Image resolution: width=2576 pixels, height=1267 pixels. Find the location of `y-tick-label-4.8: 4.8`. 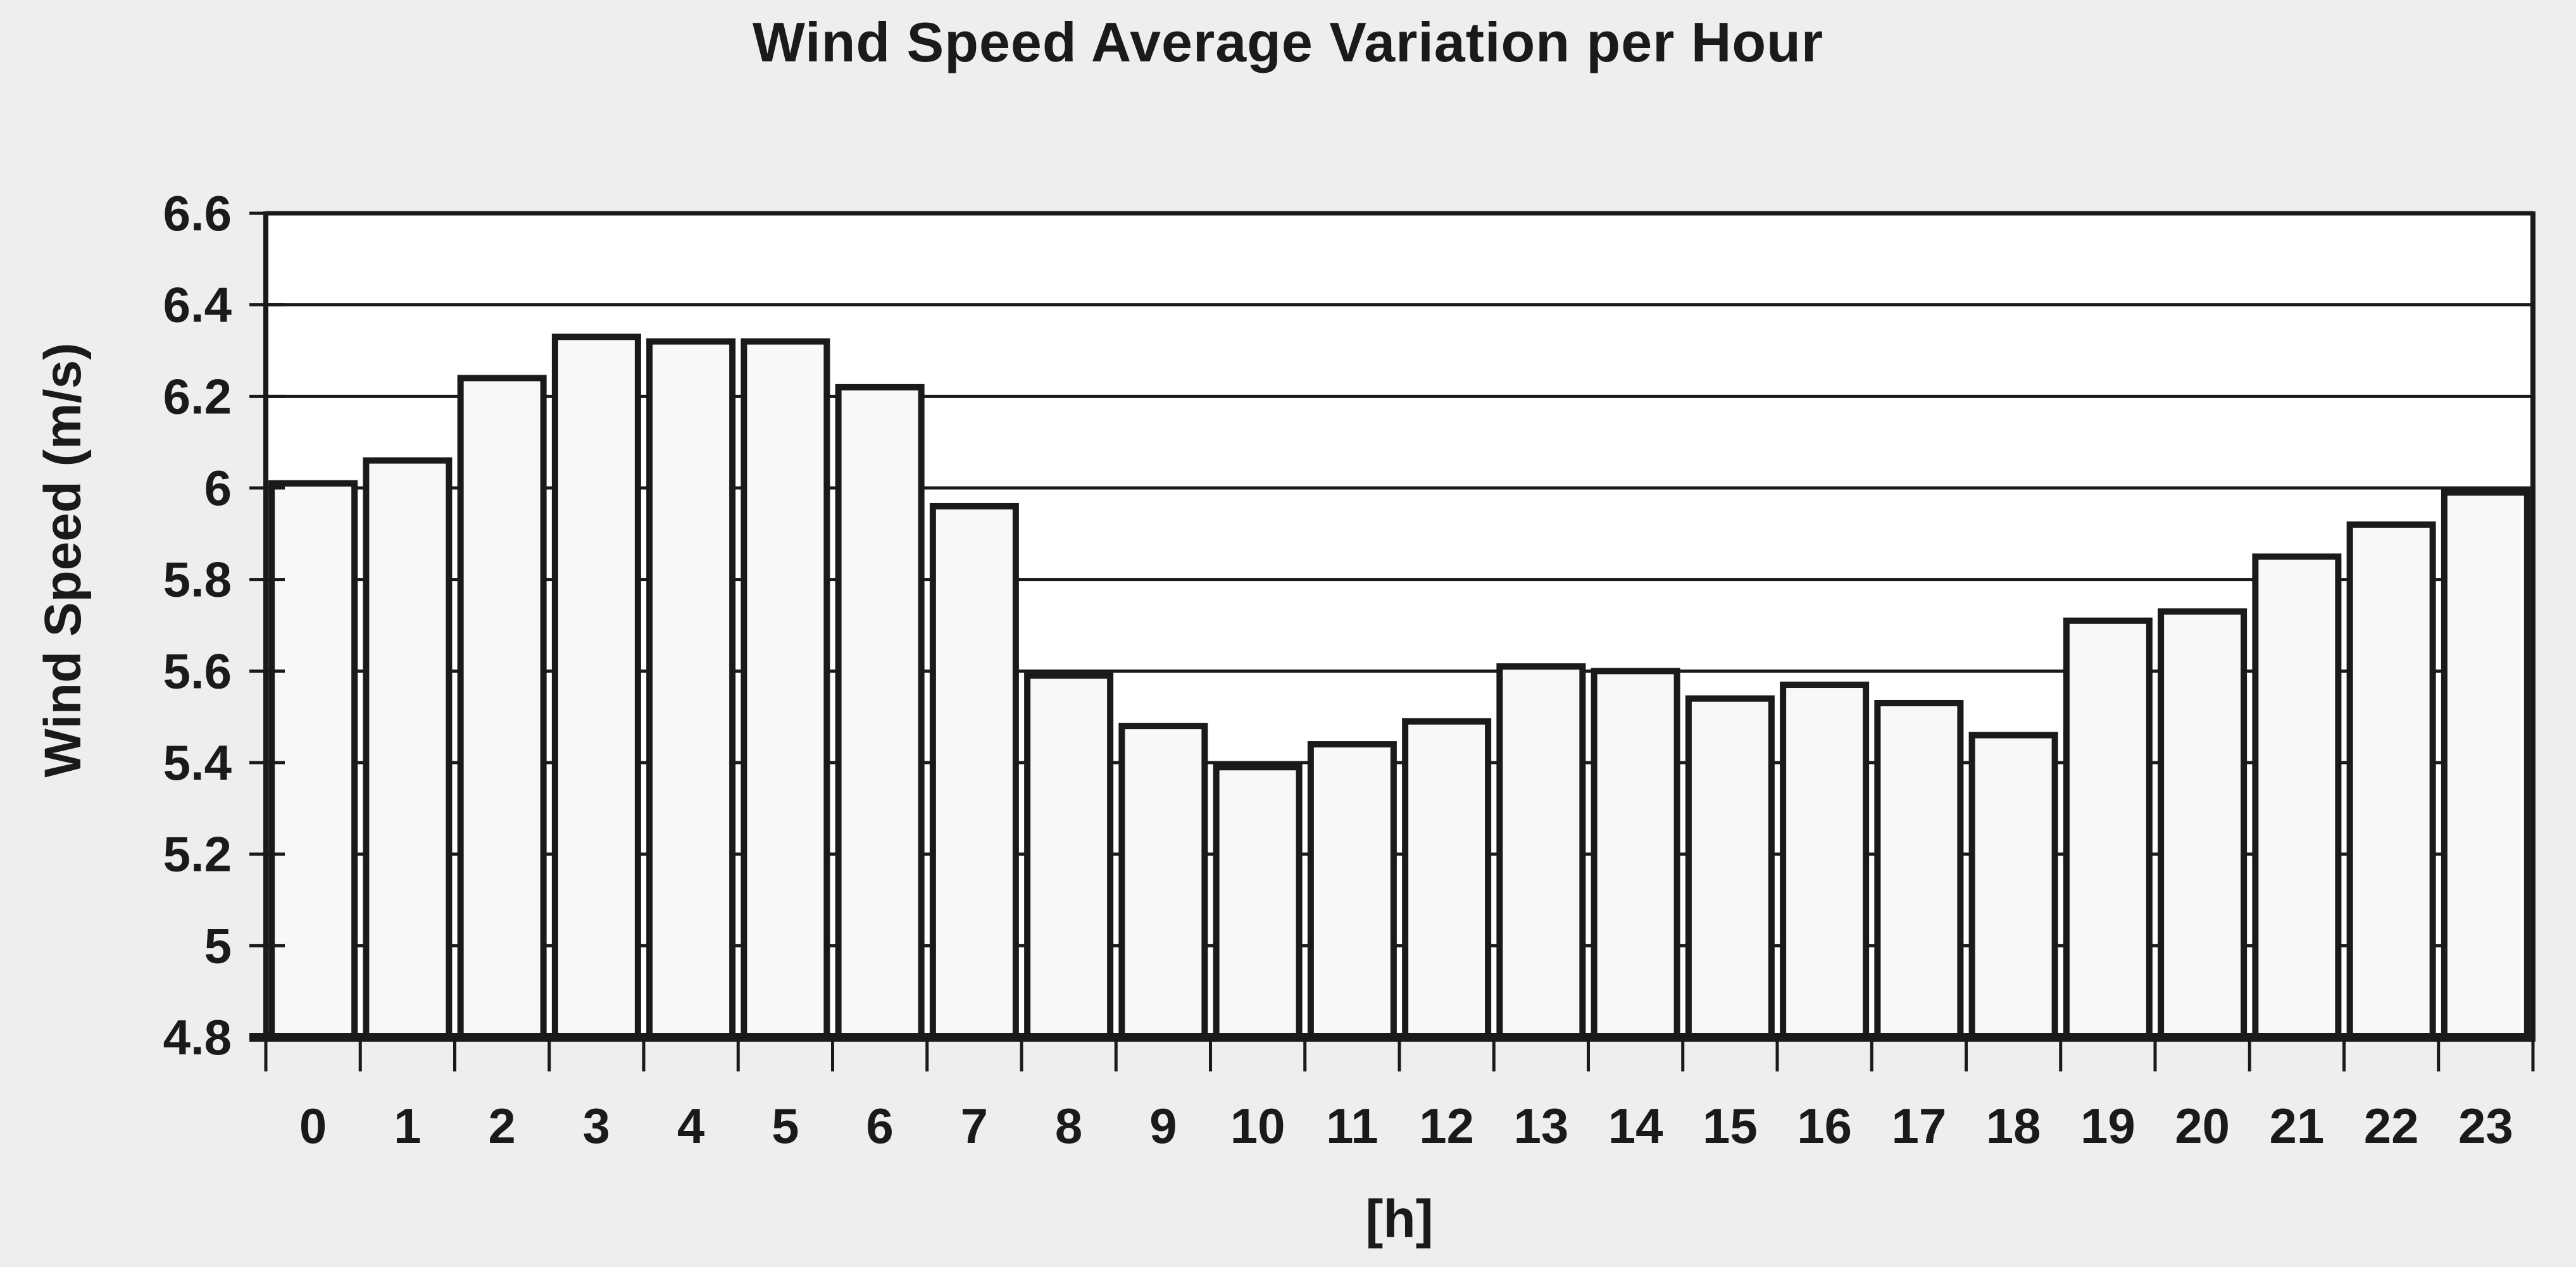

y-tick-label-4.8: 4.8 is located at coordinates (197, 1037).